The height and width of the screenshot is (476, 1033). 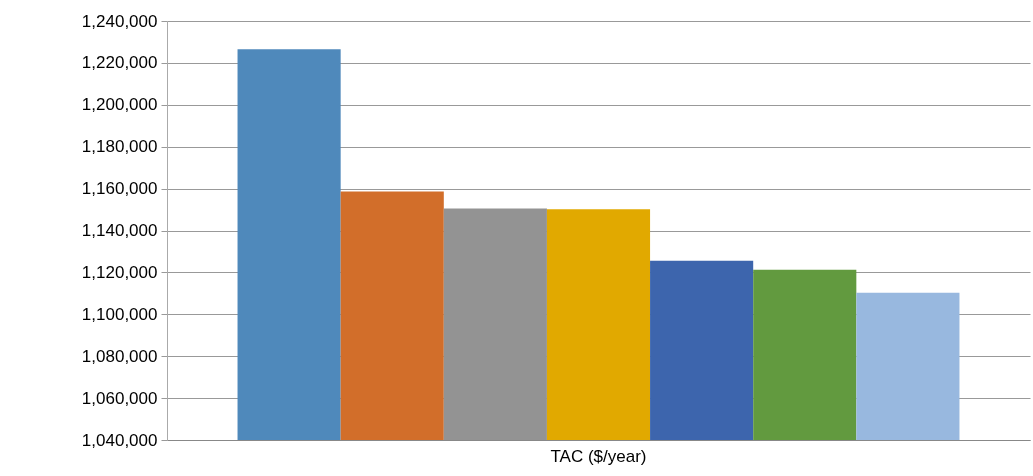 What do you see at coordinates (119, 272) in the screenshot?
I see `y-tick-label: 1,120,000` at bounding box center [119, 272].